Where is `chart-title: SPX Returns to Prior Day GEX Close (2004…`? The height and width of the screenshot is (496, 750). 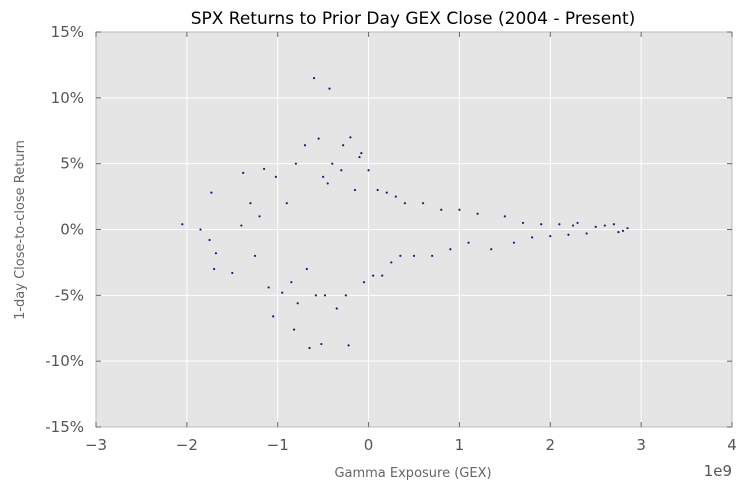
chart-title: SPX Returns to Prior Day GEX Close (2004… is located at coordinates (413, 19).